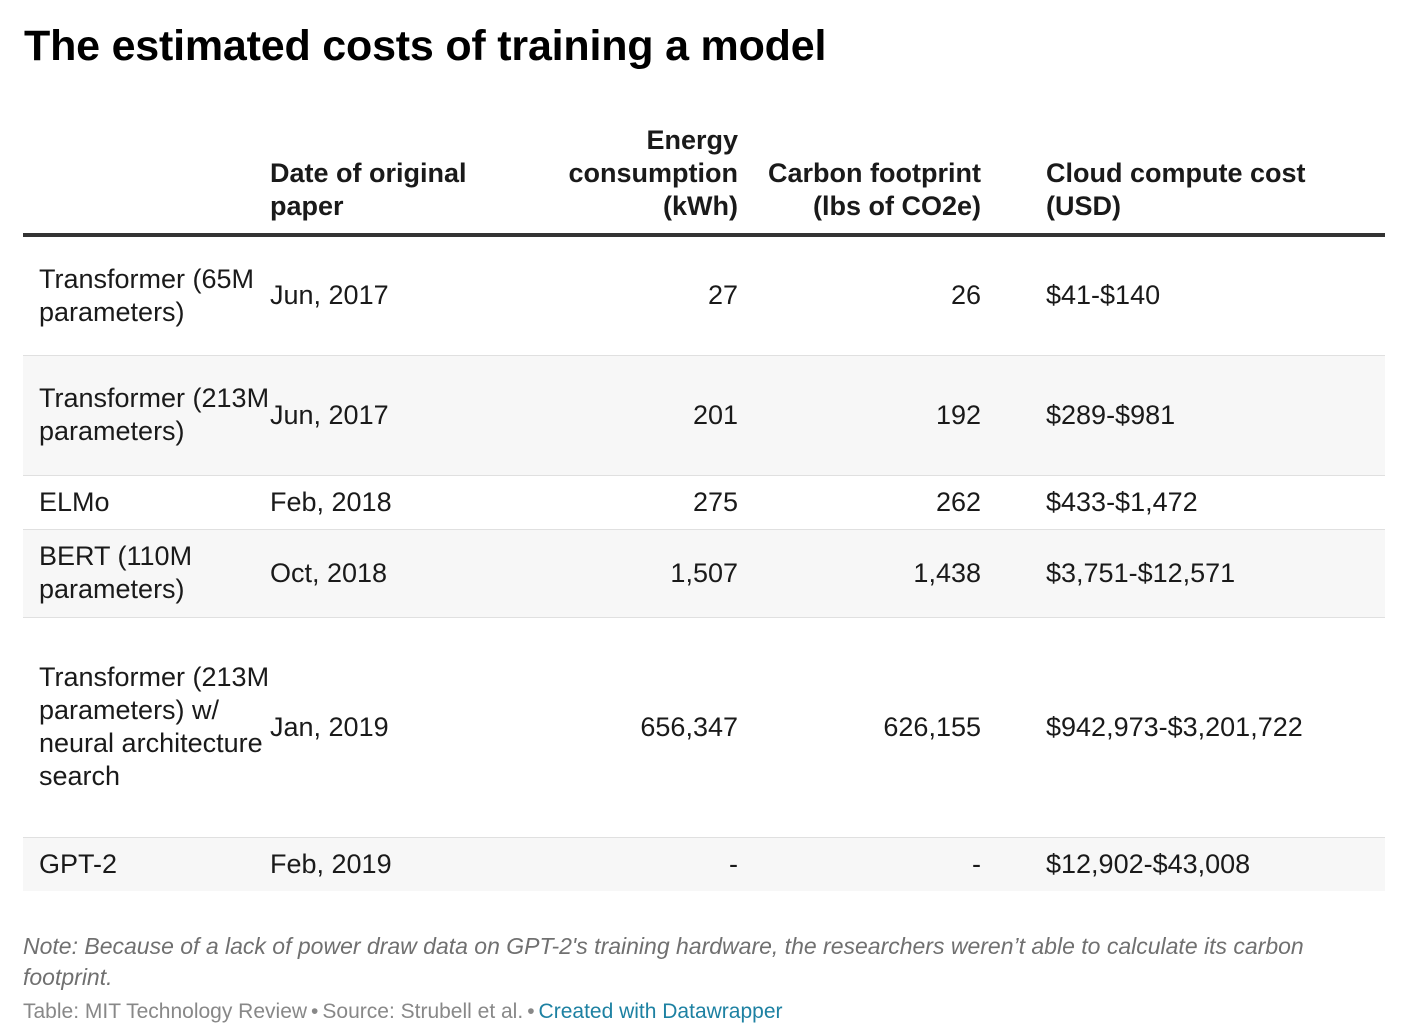  Describe the element at coordinates (624, 573) in the screenshot. I see `cell-energy: 1,507` at that location.